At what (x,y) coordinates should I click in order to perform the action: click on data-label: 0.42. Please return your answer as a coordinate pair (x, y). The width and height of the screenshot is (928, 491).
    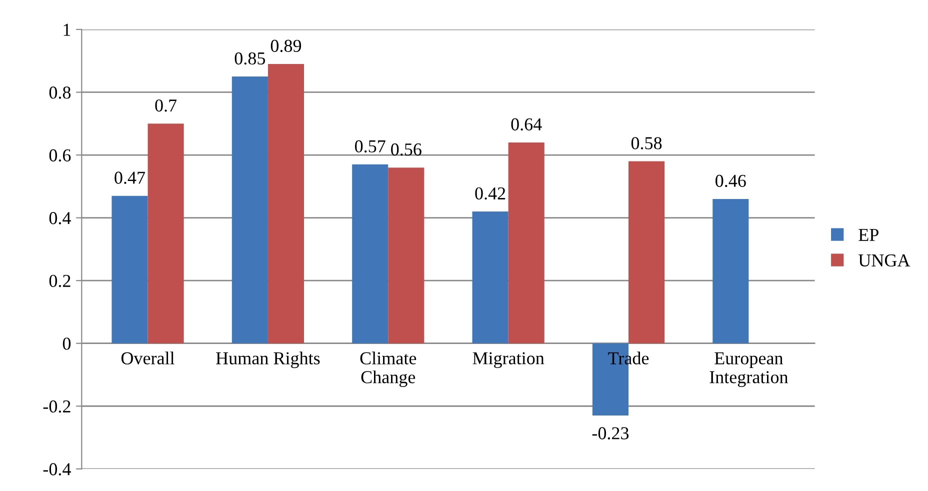
    Looking at the image, I should click on (490, 193).